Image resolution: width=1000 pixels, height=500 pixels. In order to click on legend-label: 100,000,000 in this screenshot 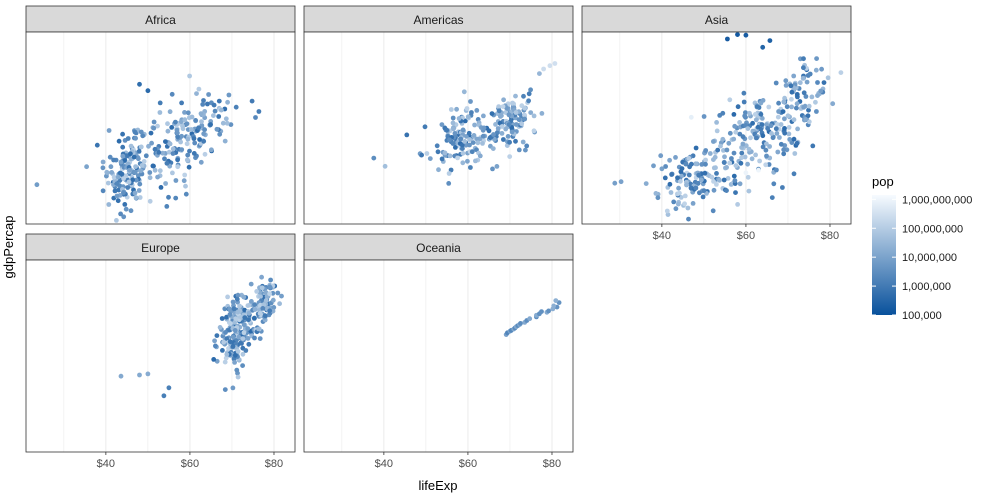, I will do `click(932, 229)`.